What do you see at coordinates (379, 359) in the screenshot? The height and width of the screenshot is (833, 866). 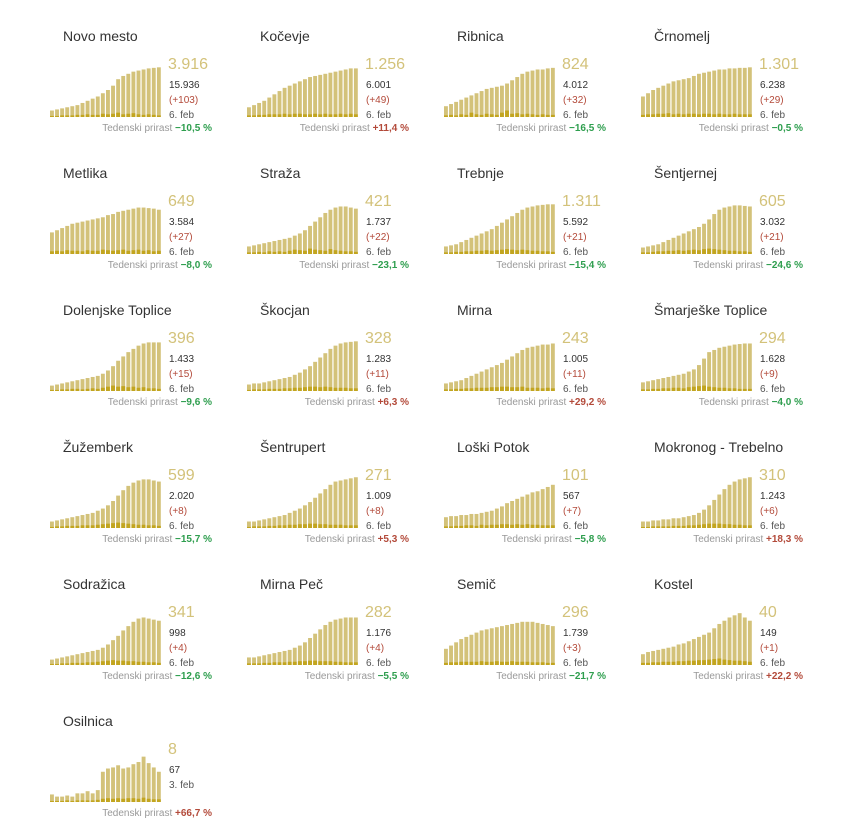 I see `total-cases: 1.283` at bounding box center [379, 359].